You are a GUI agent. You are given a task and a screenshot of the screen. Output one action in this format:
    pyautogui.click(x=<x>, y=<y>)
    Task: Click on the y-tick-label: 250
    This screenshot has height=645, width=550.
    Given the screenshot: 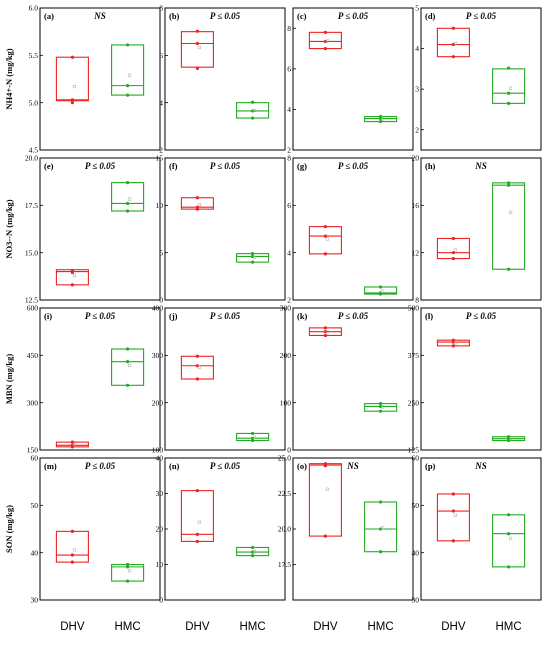 What is the action you would take?
    pyautogui.click(x=414, y=402)
    